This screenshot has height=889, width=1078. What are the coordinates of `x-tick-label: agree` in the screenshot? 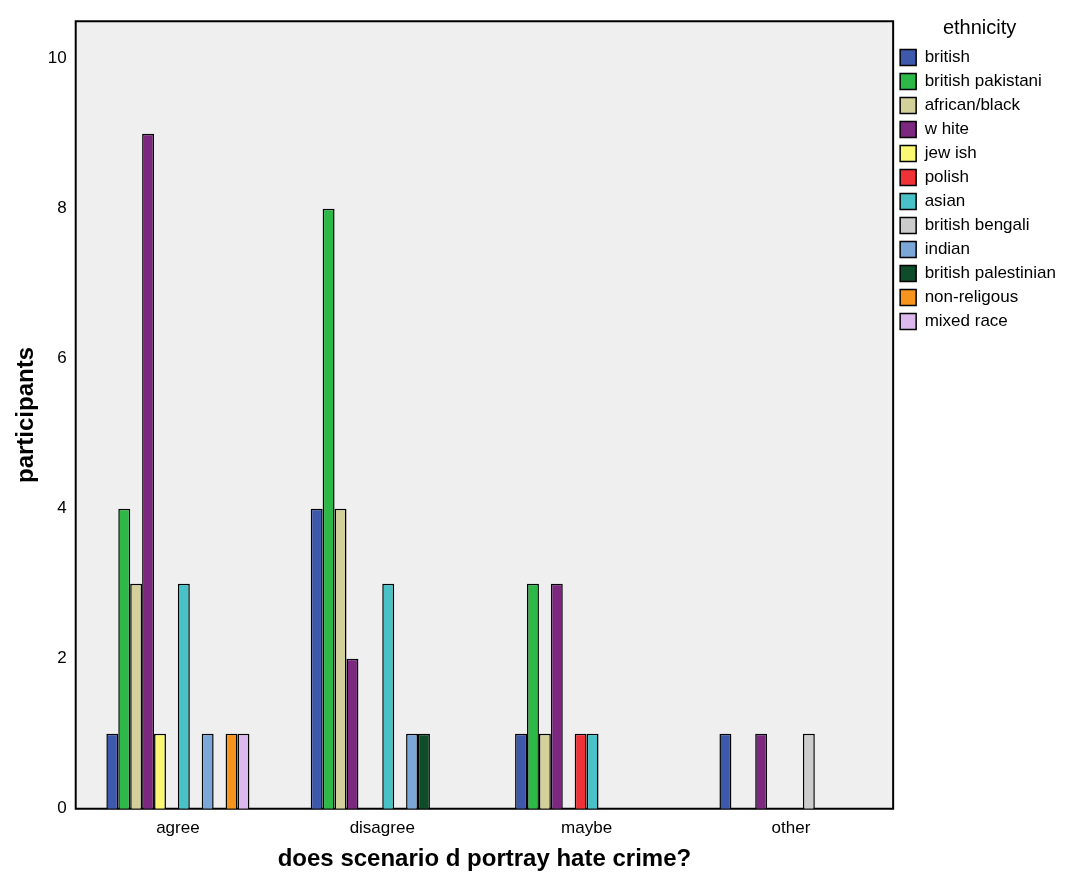 It's located at (178, 827).